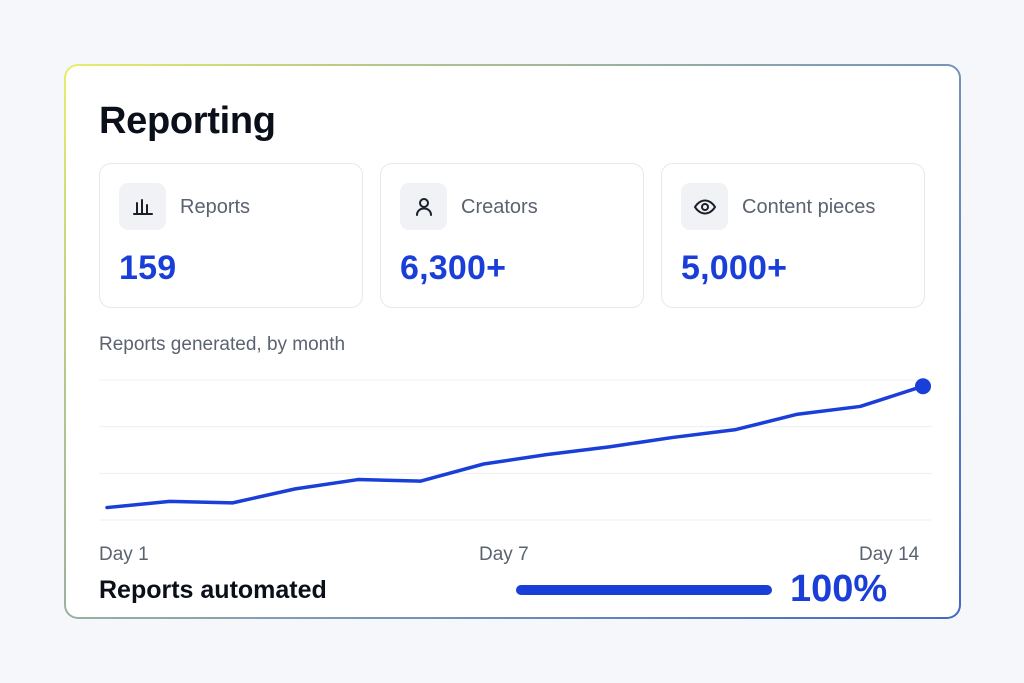  What do you see at coordinates (512, 235) in the screenshot?
I see `stat-card-creators: Creators 6,300+` at bounding box center [512, 235].